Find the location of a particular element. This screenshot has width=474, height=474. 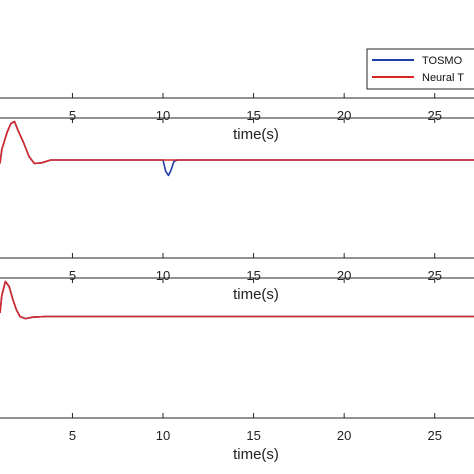

legend: TOSMO Neural T is located at coordinates (420, 69).